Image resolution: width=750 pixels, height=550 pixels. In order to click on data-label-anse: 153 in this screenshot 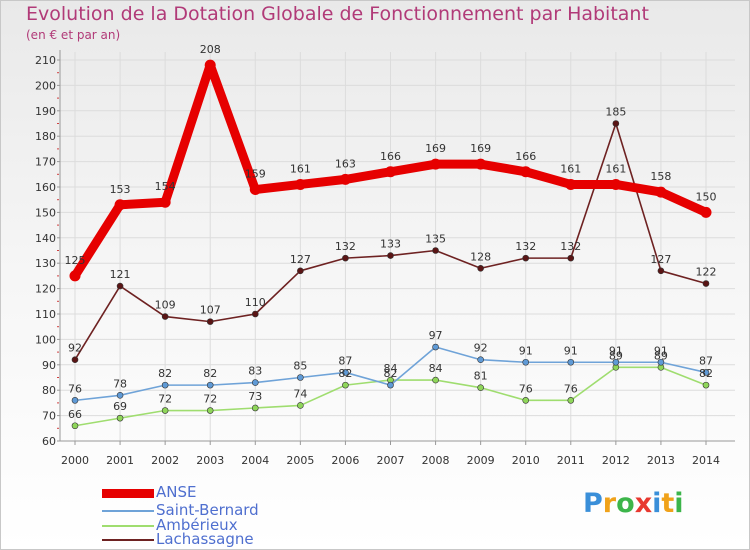, I will do `click(120, 189)`.